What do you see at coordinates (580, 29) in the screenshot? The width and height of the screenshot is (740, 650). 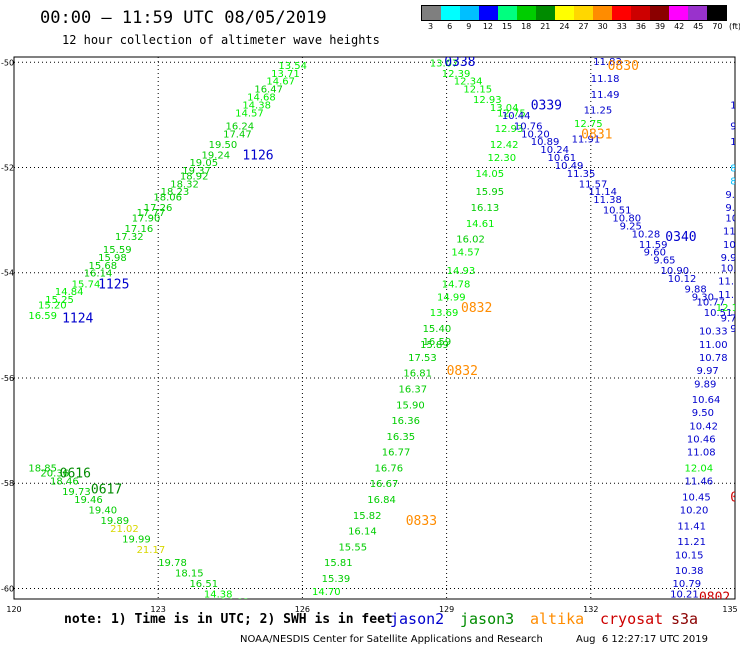 I see `color-scale-labels: 3 6 9 12 15 18 21 24 27 30 33 36 39 42 45 70 (ft)` at bounding box center [580, 29].